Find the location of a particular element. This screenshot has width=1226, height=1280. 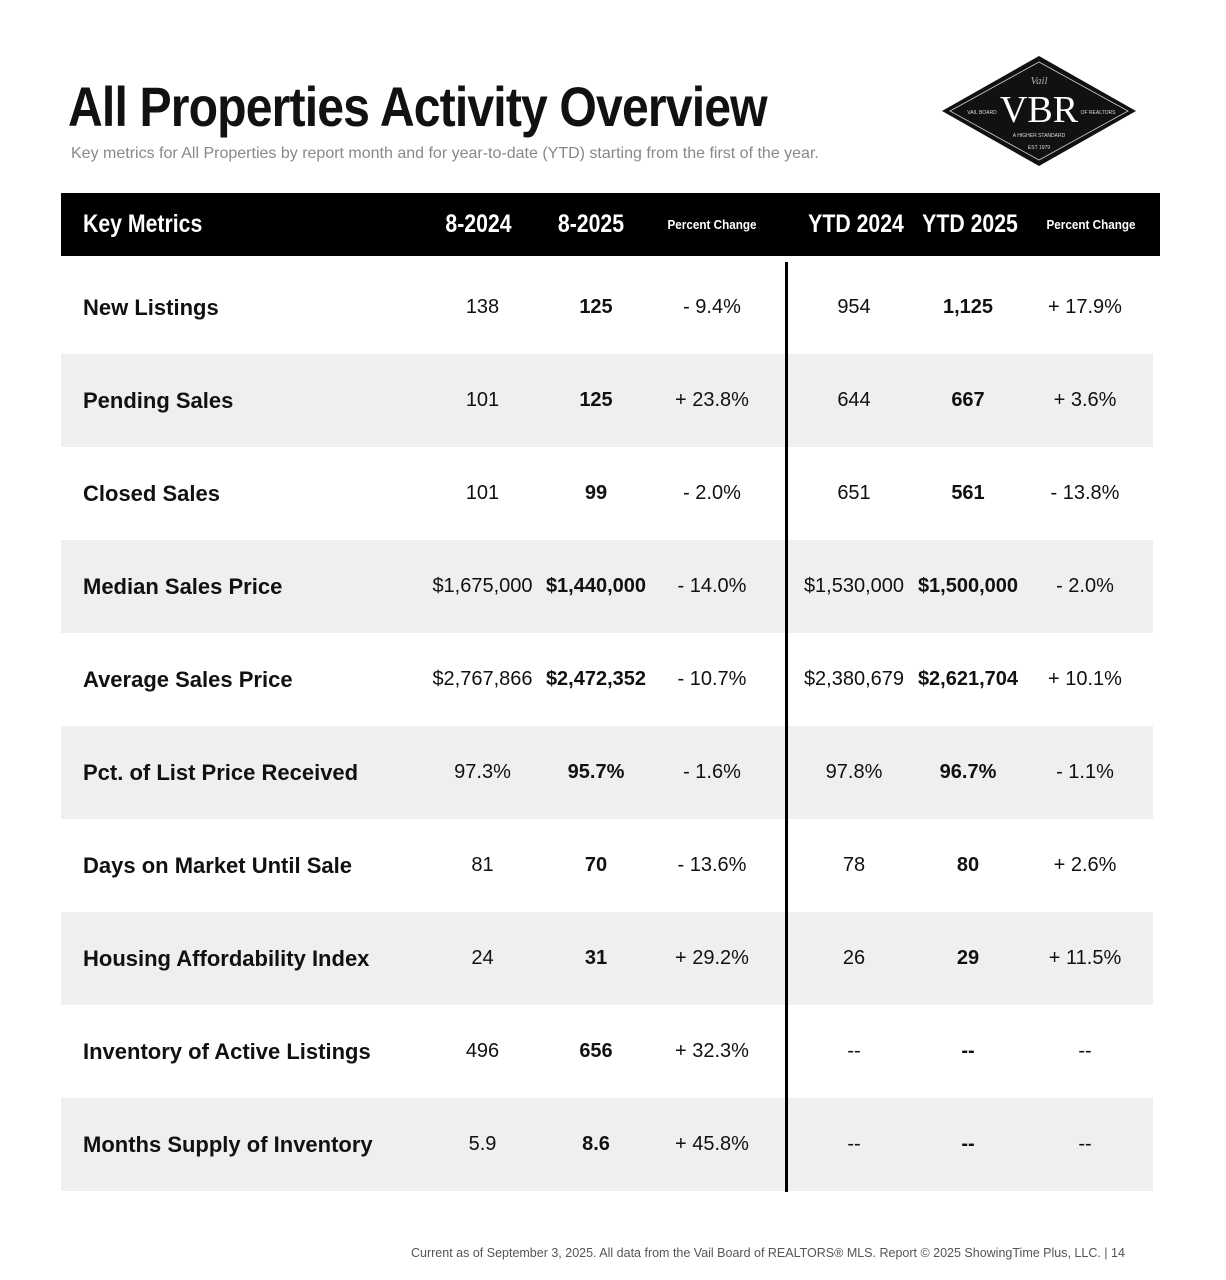

month-prev-value: $1,675,000 is located at coordinates (482, 586).